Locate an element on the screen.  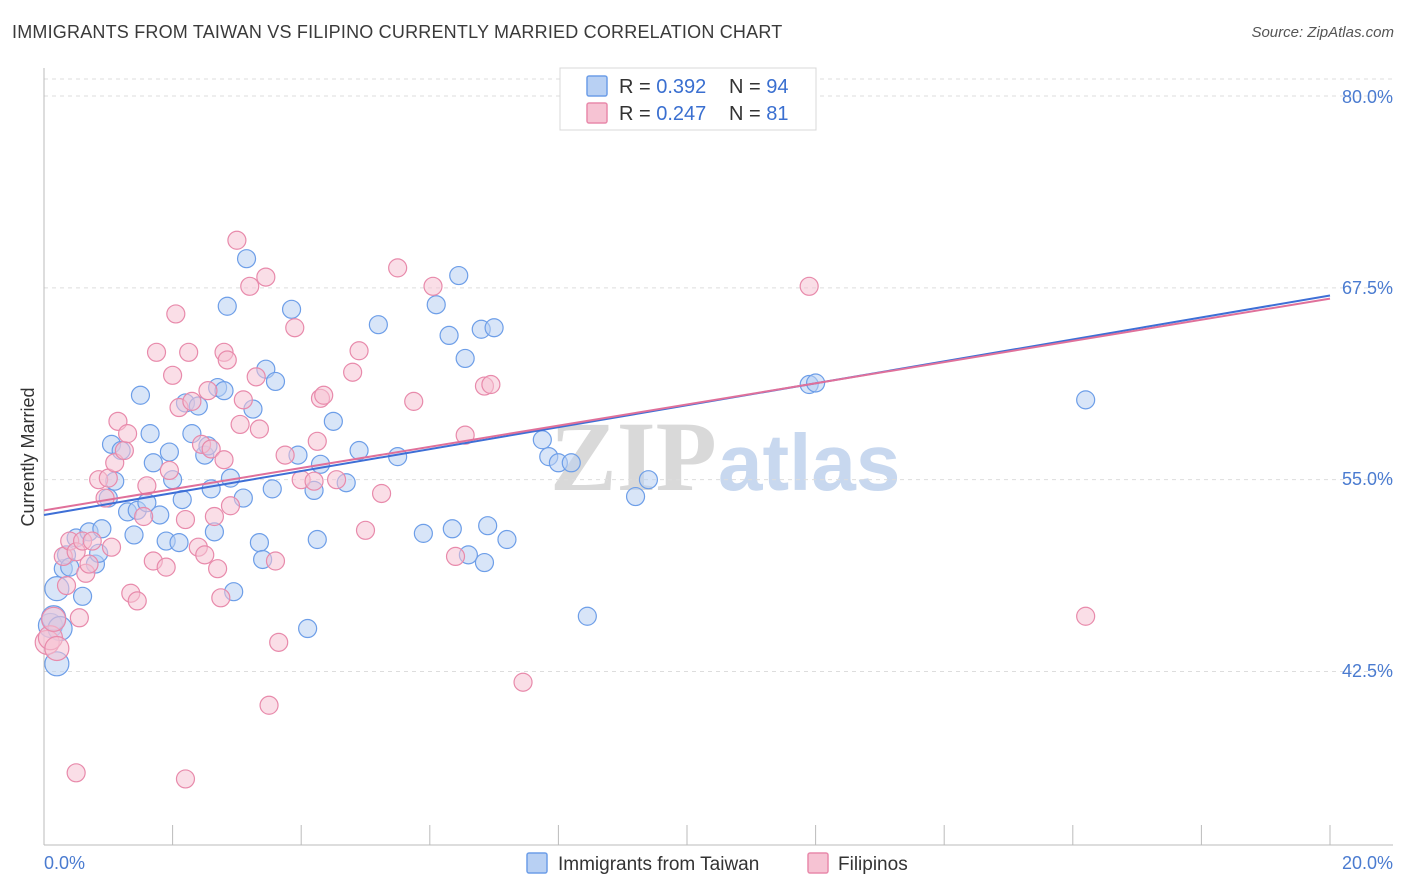
top-legend: R = 0.392 N = 94 R = 0.247 N = 81 is located at coordinates (688, 99).